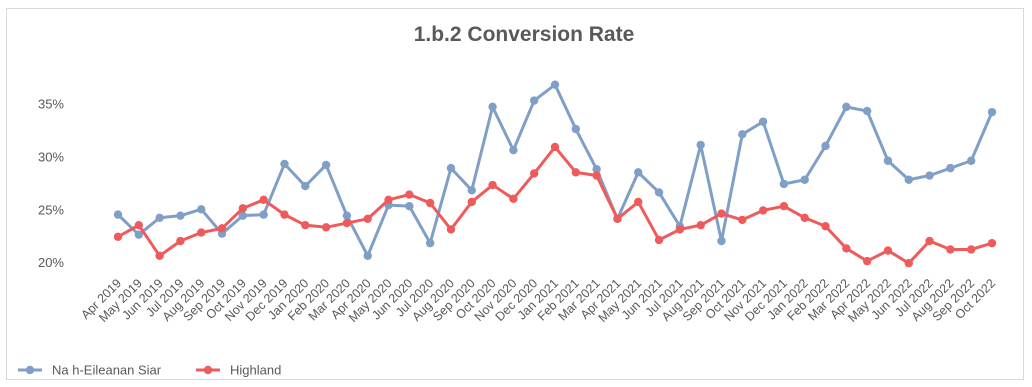 This screenshot has height=387, width=1032. Describe the element at coordinates (51, 104) in the screenshot. I see `y-tick-label: 35%` at that location.